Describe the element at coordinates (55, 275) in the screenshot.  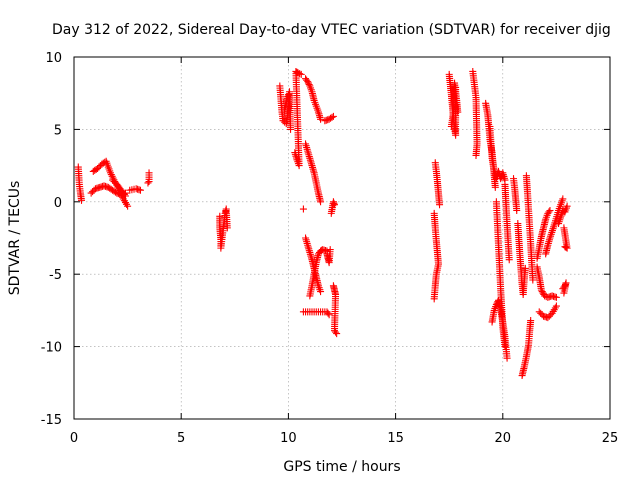
I see `y-tick-label: -5` at that location.